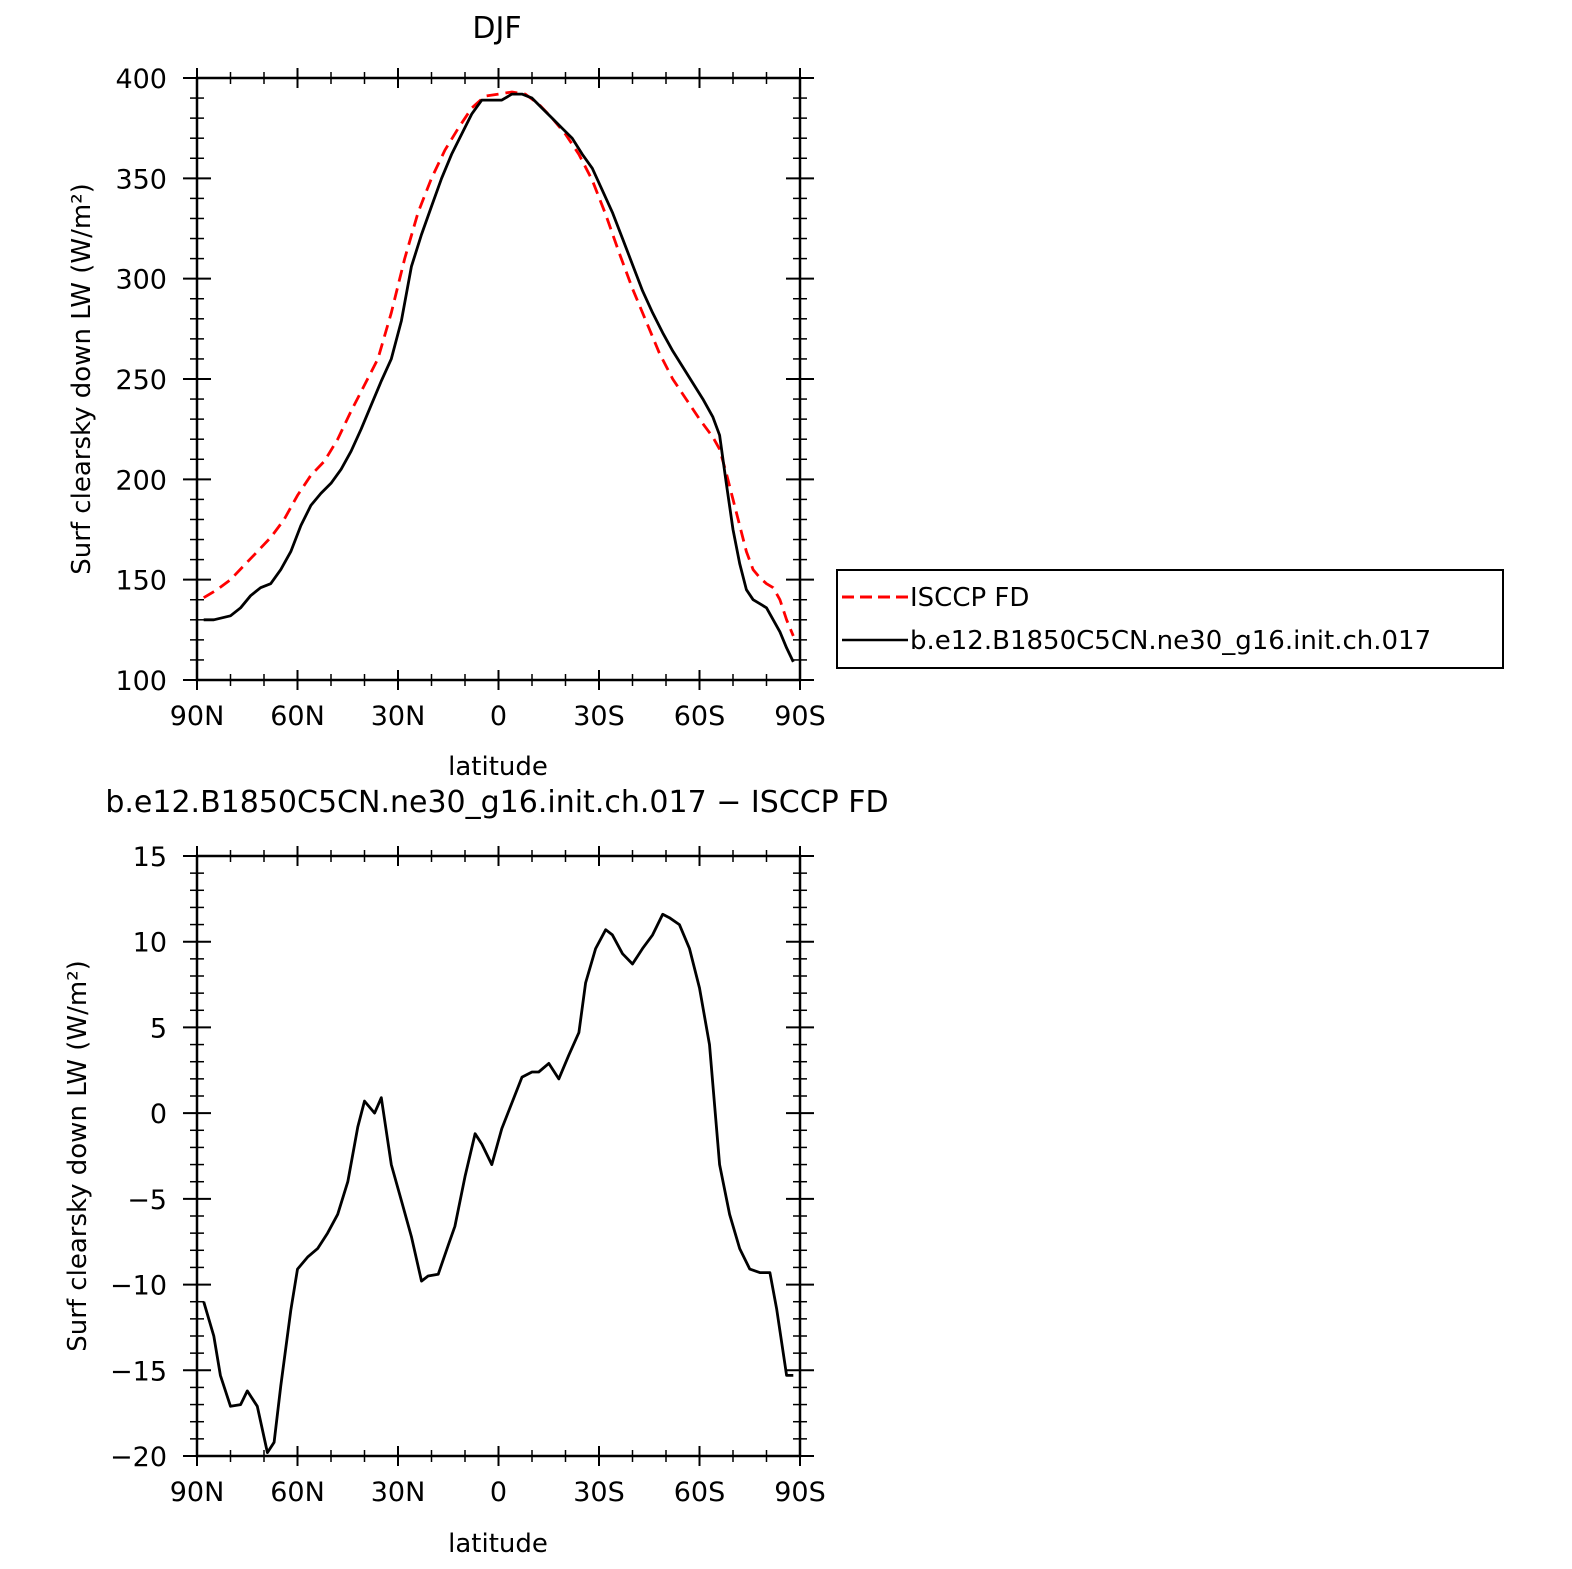 The image size is (1572, 1569). What do you see at coordinates (141, 581) in the screenshot?
I see `top-y-tick-label: 150` at bounding box center [141, 581].